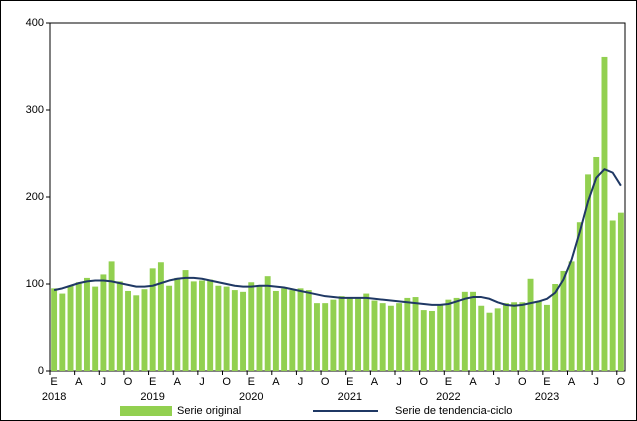 This screenshot has height=421, width=637. What do you see at coordinates (453, 411) in the screenshot?
I see `legend-label: Serie de tendencia-ciclo` at bounding box center [453, 411].